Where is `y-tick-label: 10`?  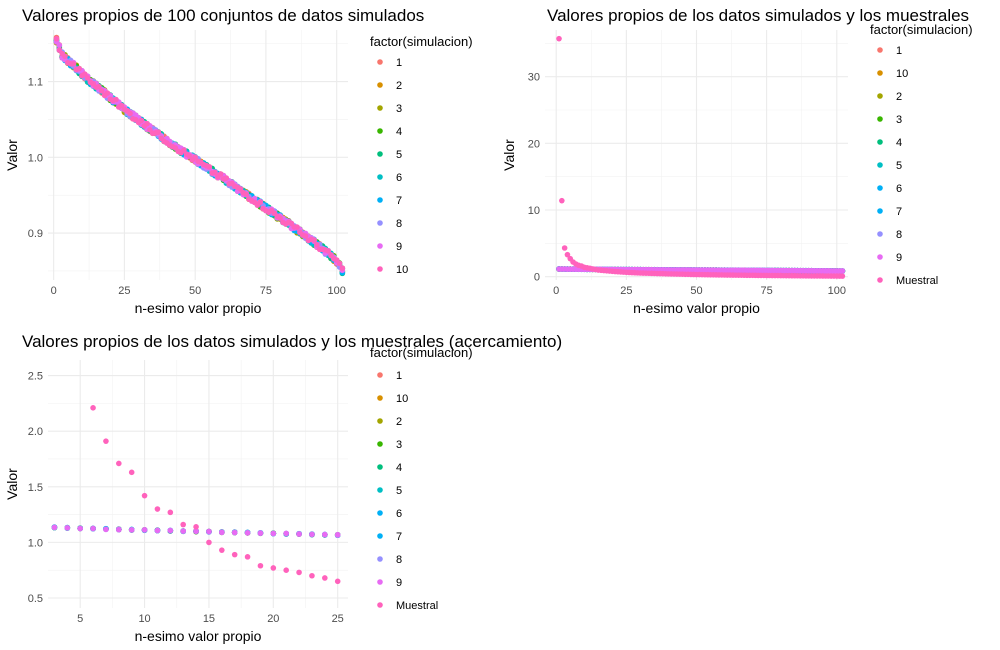 y-tick-label: 10 is located at coordinates (534, 211).